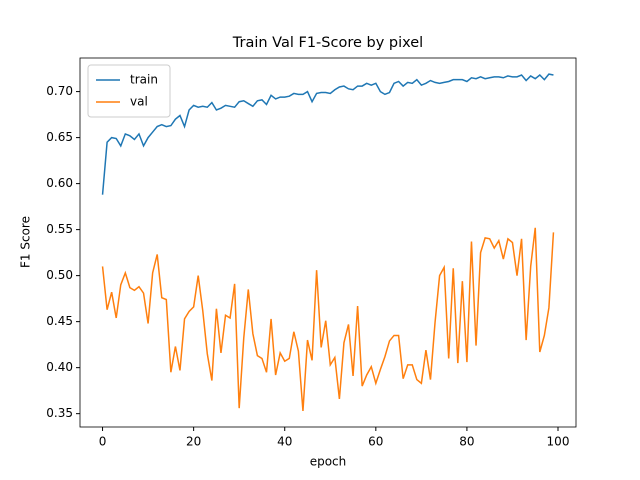 This screenshot has width=640, height=480. Describe the element at coordinates (558, 442) in the screenshot. I see `x-tick-label: 100` at that location.